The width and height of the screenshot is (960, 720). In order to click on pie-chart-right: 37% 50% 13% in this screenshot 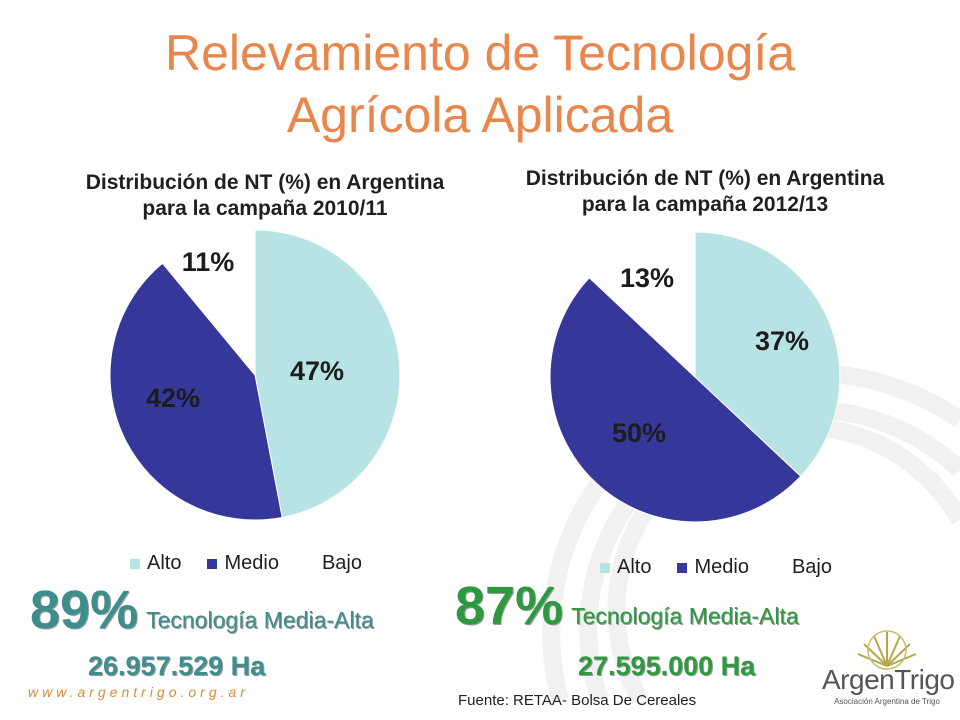, I will do `click(695, 377)`.